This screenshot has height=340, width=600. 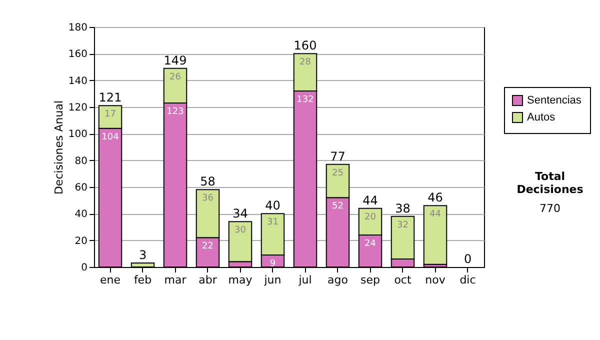 What do you see at coordinates (370, 200) in the screenshot?
I see `total-label: 44` at bounding box center [370, 200].